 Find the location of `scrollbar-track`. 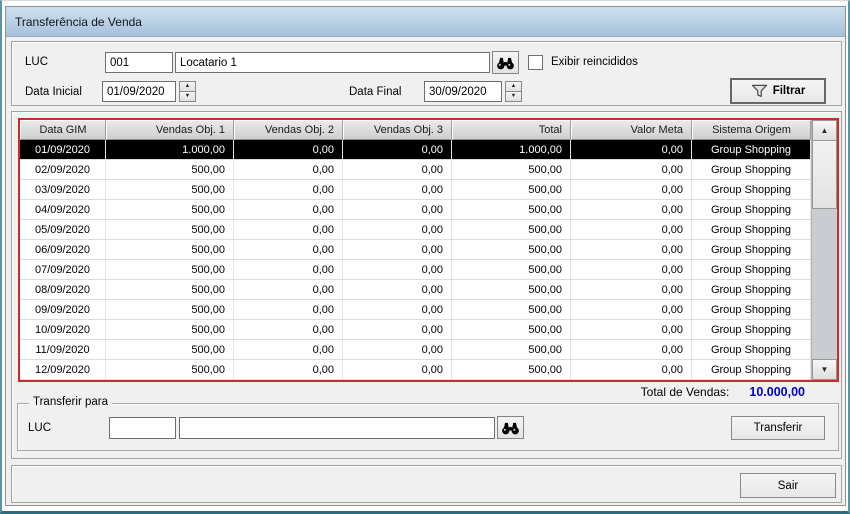

scrollbar-track is located at coordinates (824, 284).